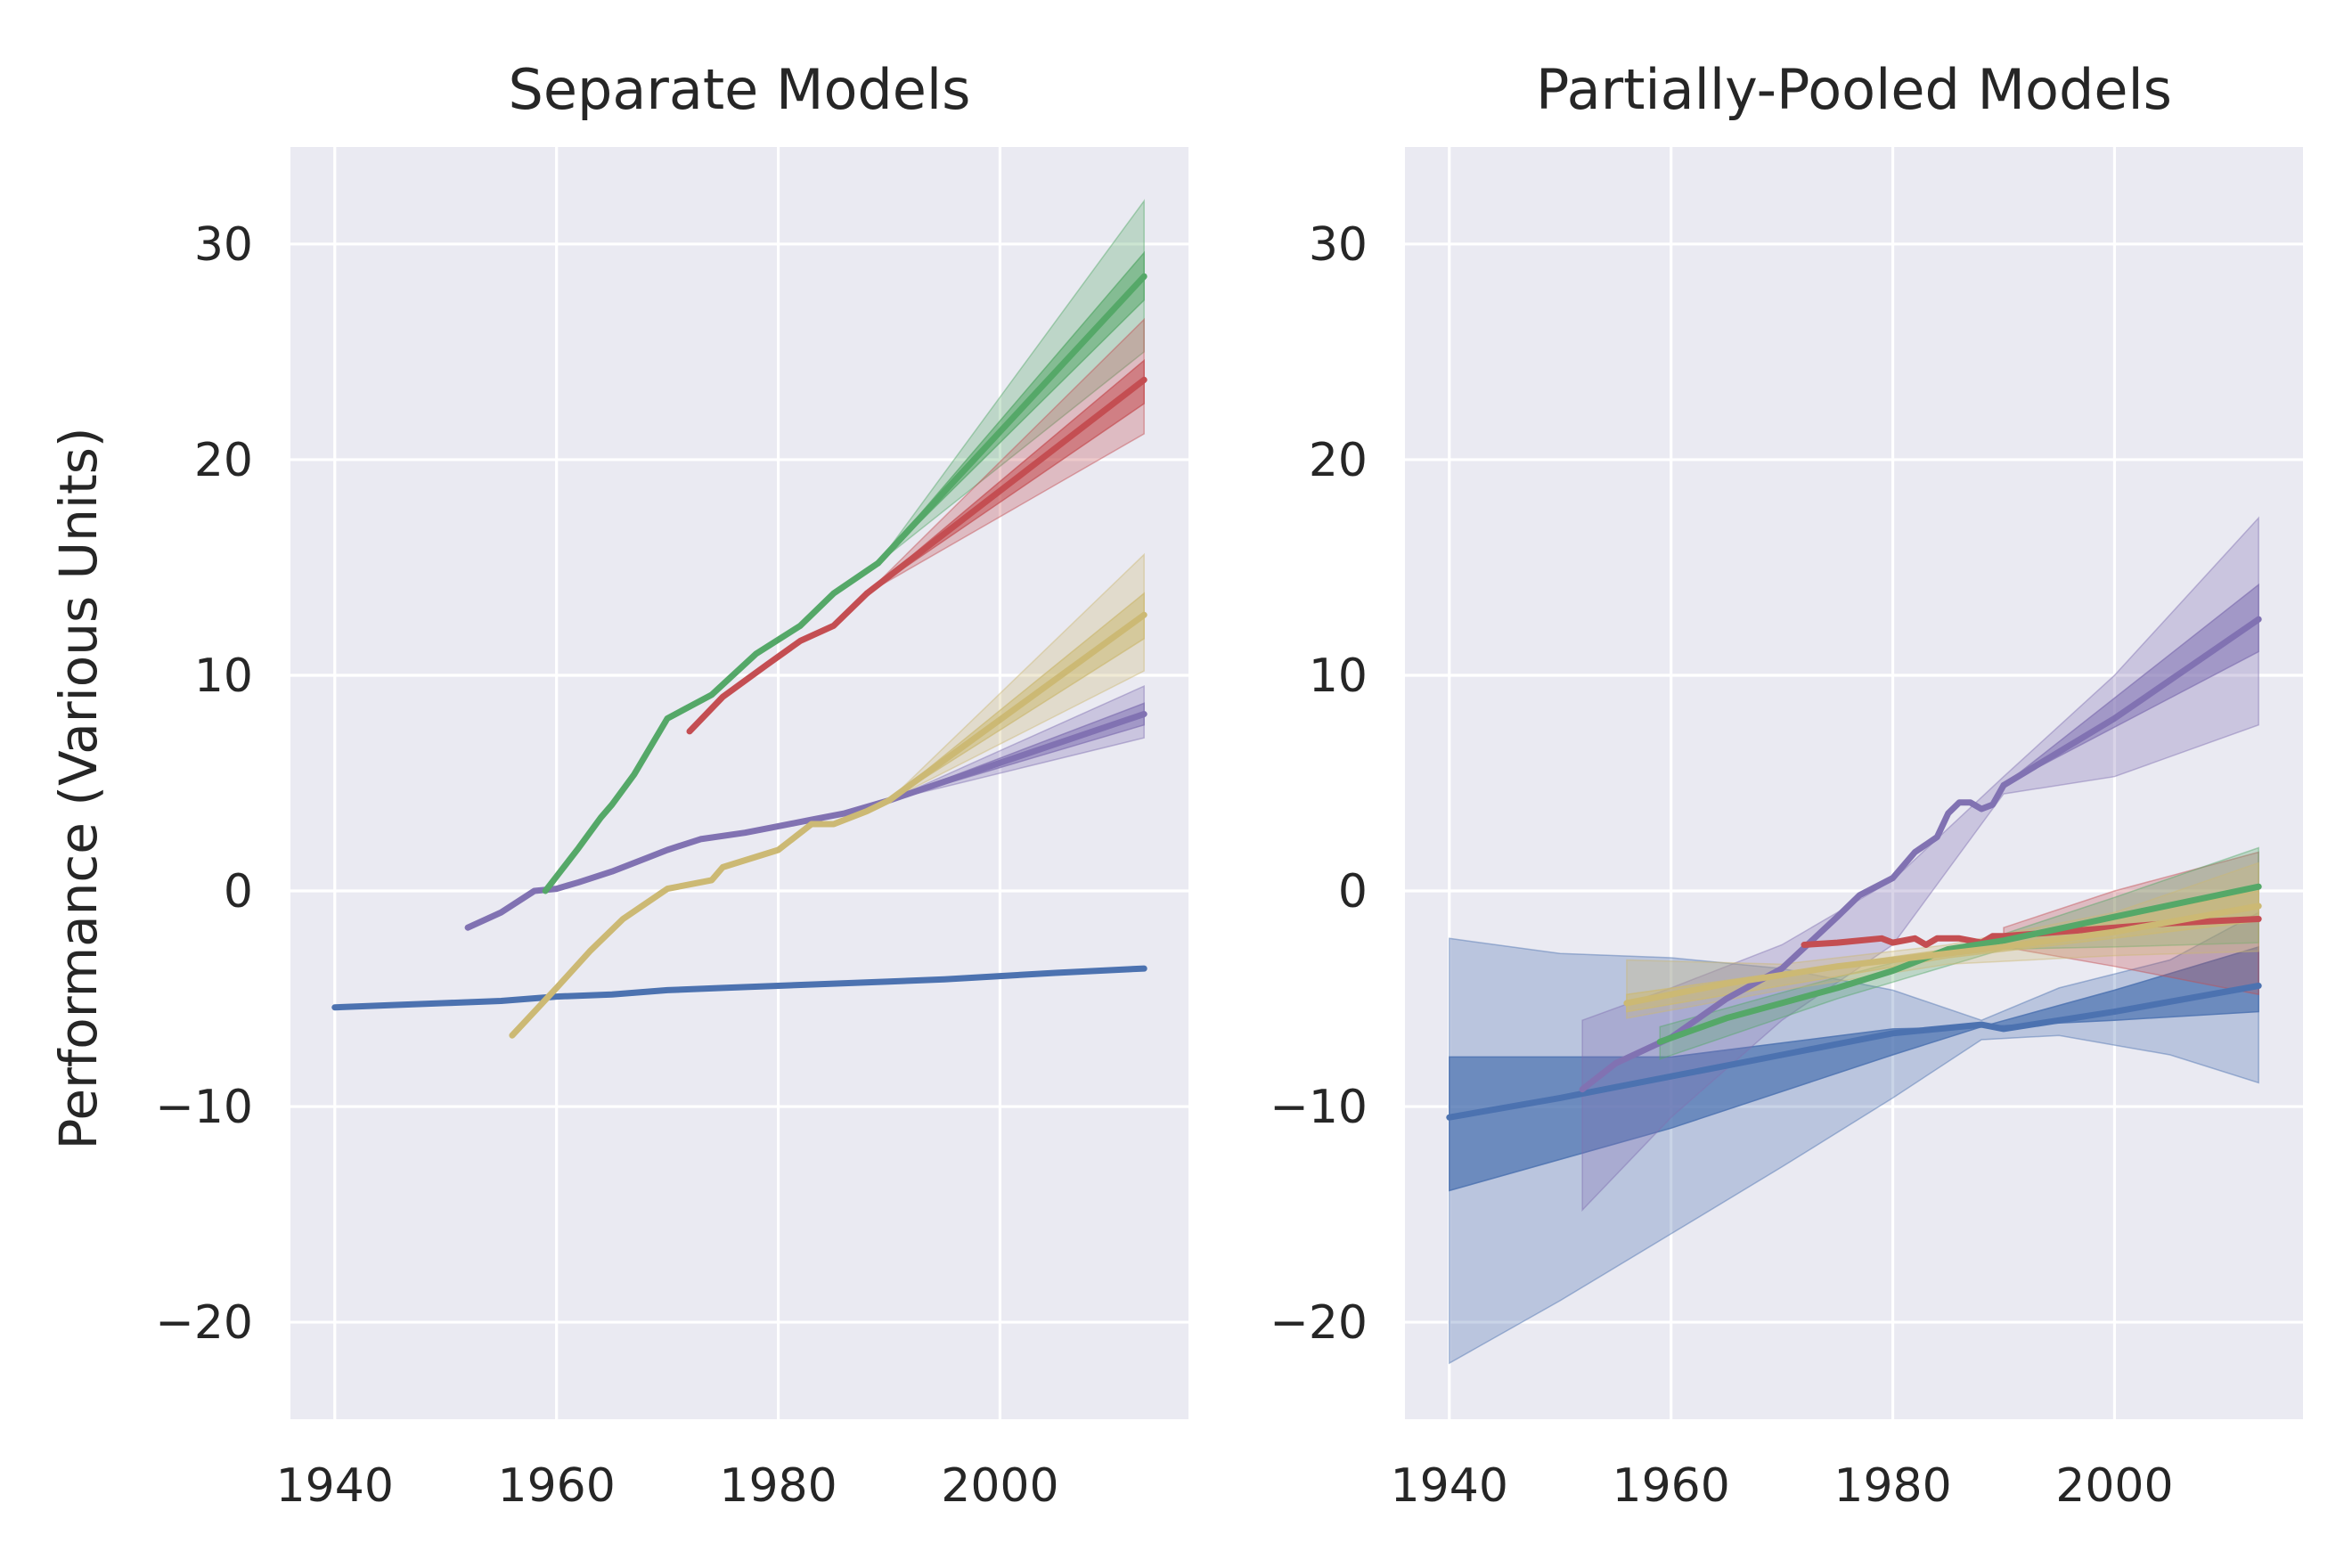 This screenshot has height=1568, width=2352. I want to click on partially-pooled-models-x-tick-label: 2000, so click(2114, 1486).